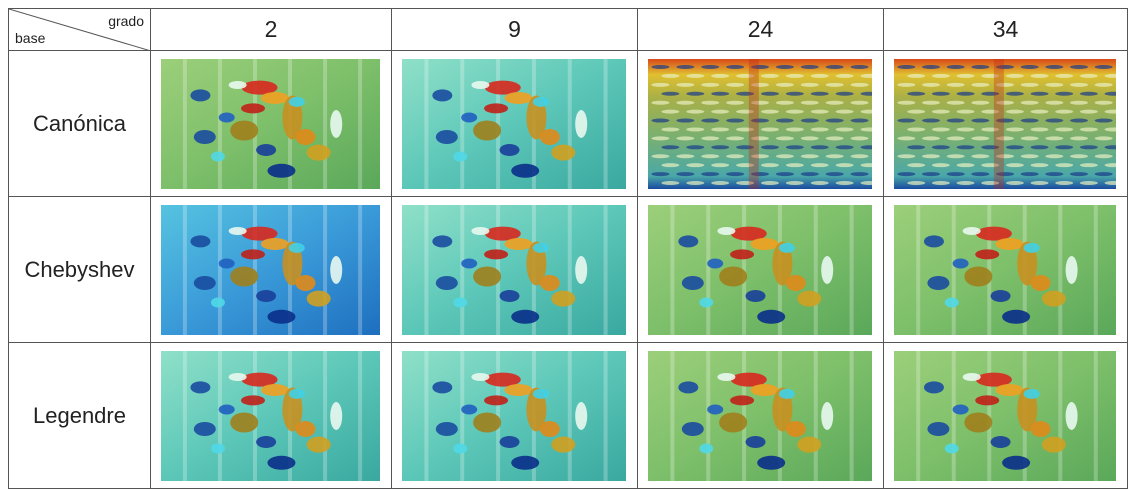 The height and width of the screenshot is (489, 1130). I want to click on column-axis-label: grado, so click(126, 21).